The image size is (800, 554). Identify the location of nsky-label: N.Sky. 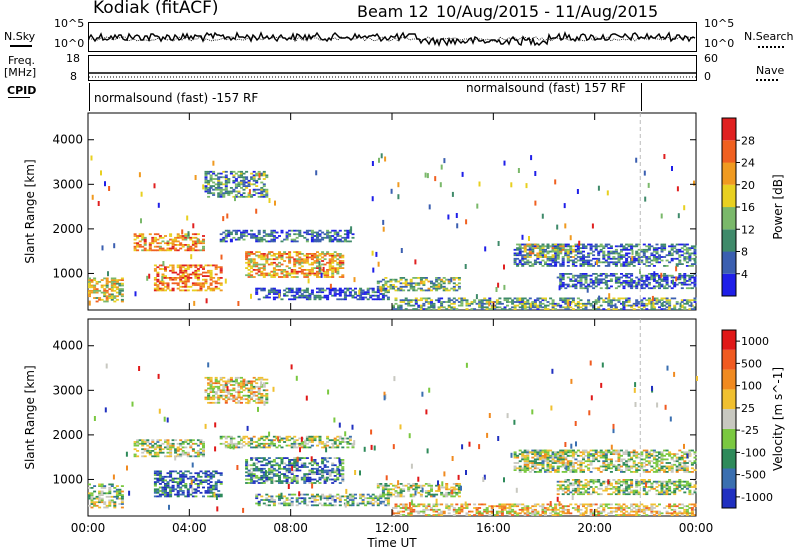
(20, 36).